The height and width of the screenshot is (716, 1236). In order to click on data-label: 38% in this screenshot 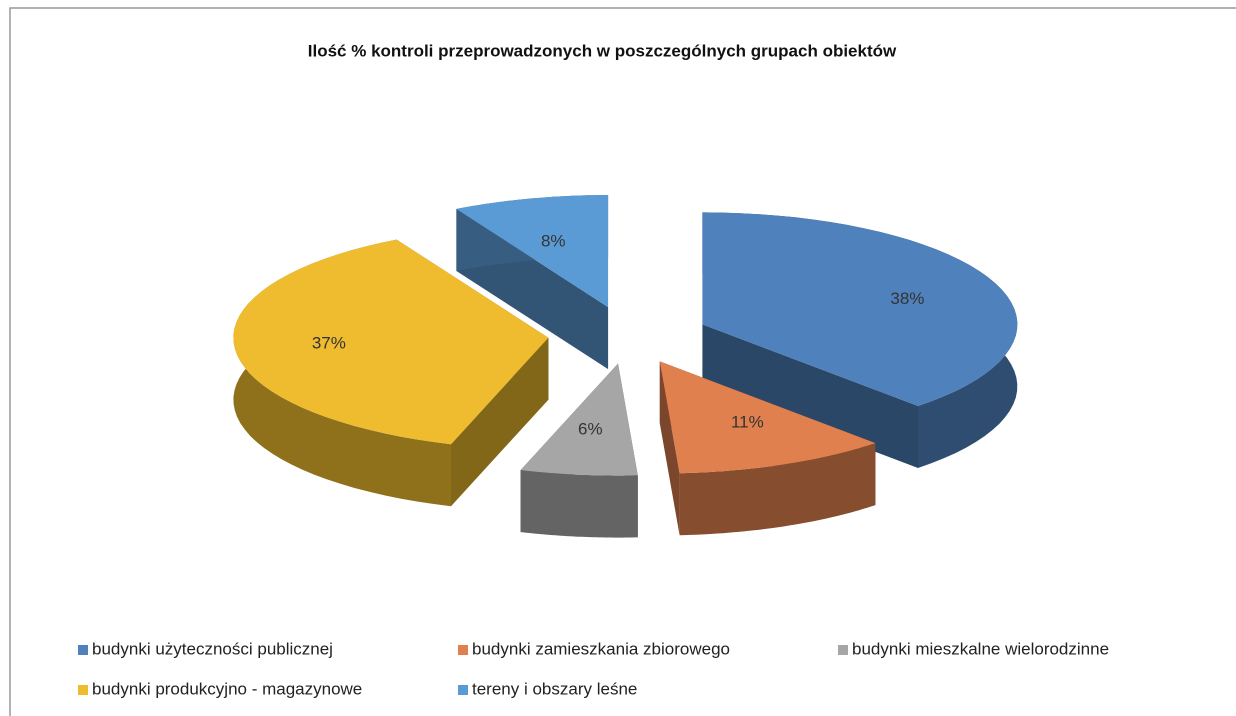, I will do `click(907, 298)`.